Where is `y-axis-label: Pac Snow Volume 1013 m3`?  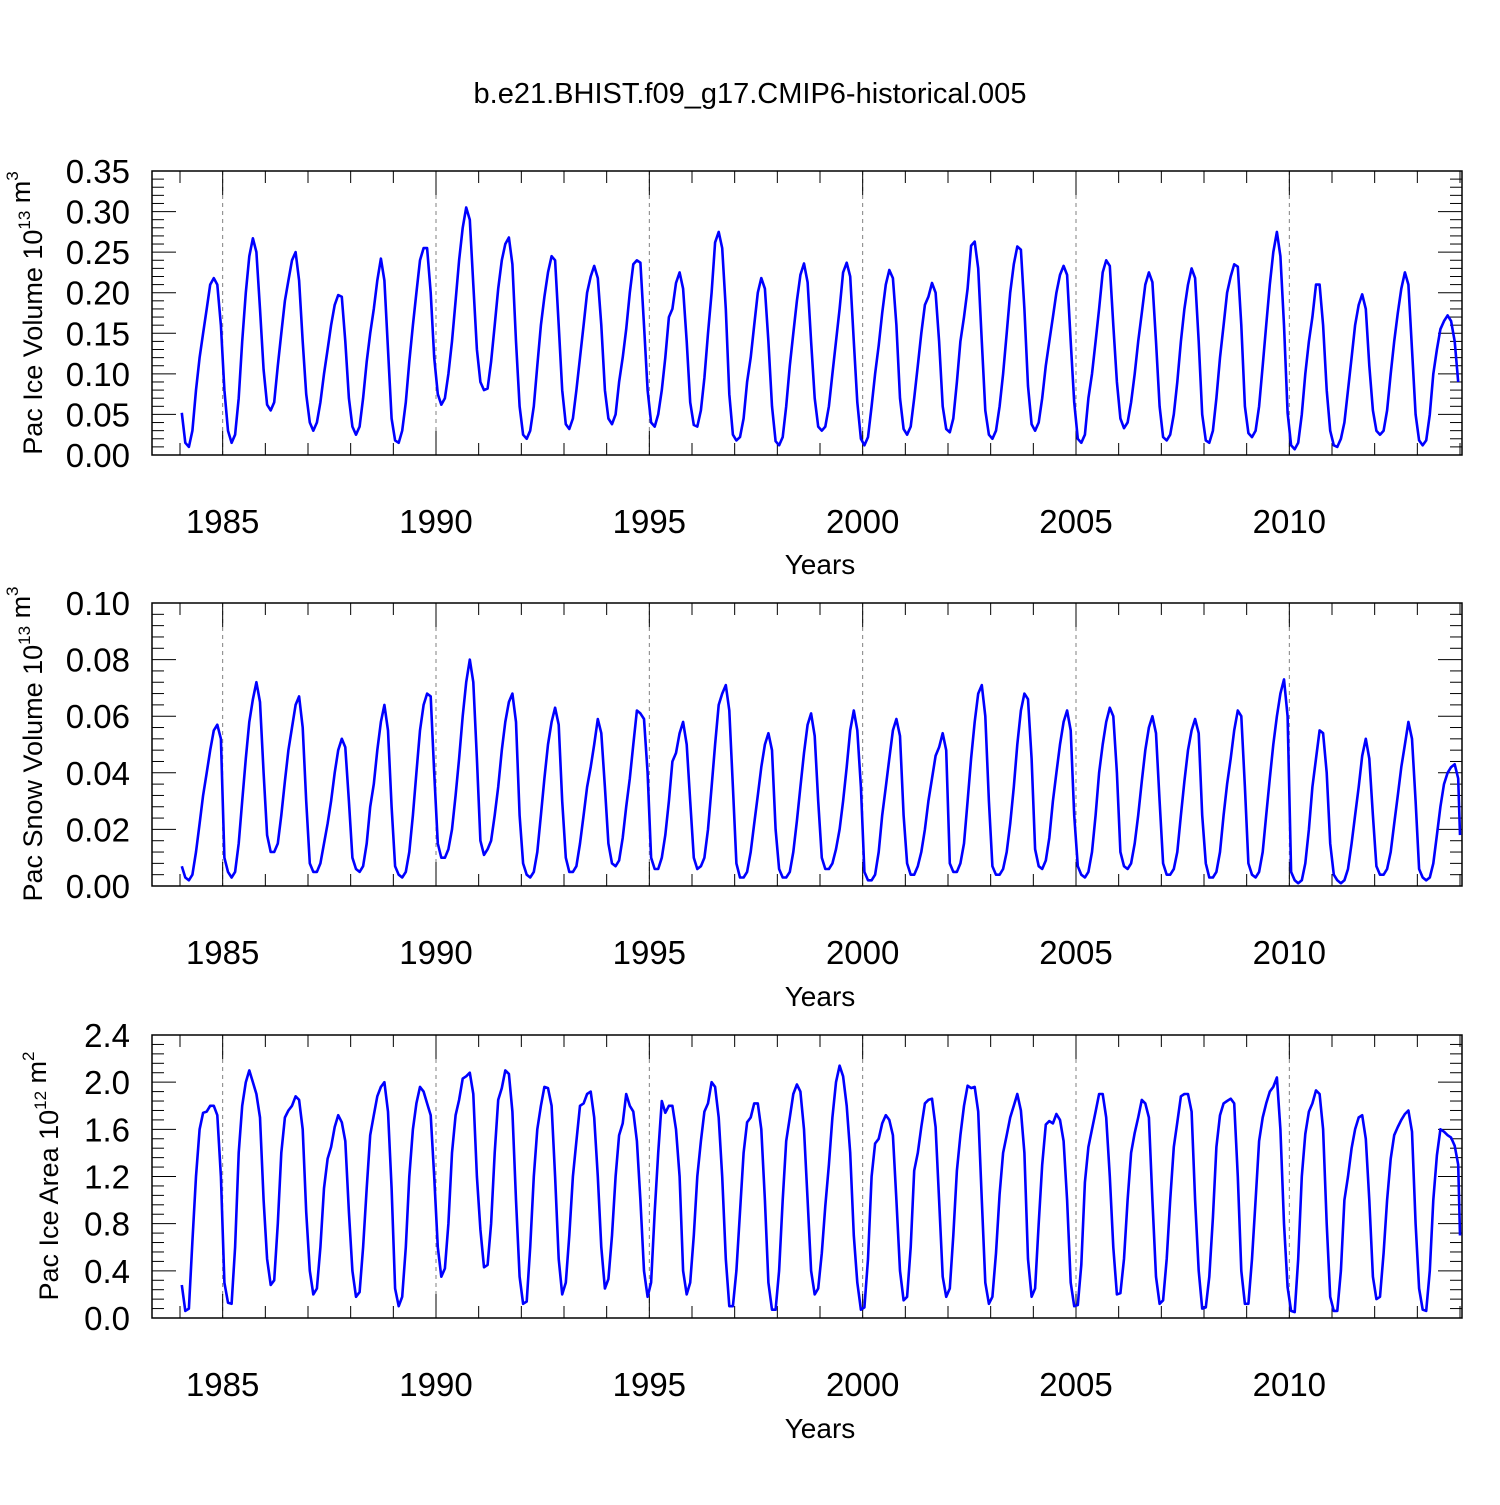 y-axis-label: Pac Snow Volume 1013 m3 is located at coordinates (25, 743).